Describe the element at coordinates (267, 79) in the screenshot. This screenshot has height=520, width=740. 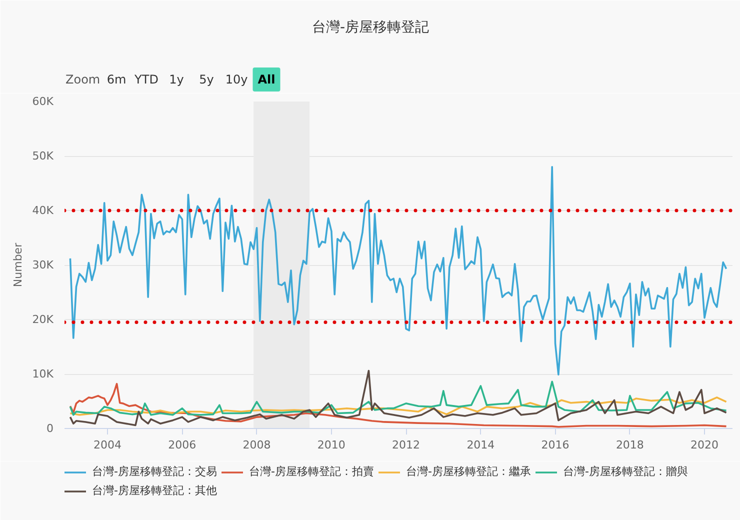
I see `text: All` at that location.